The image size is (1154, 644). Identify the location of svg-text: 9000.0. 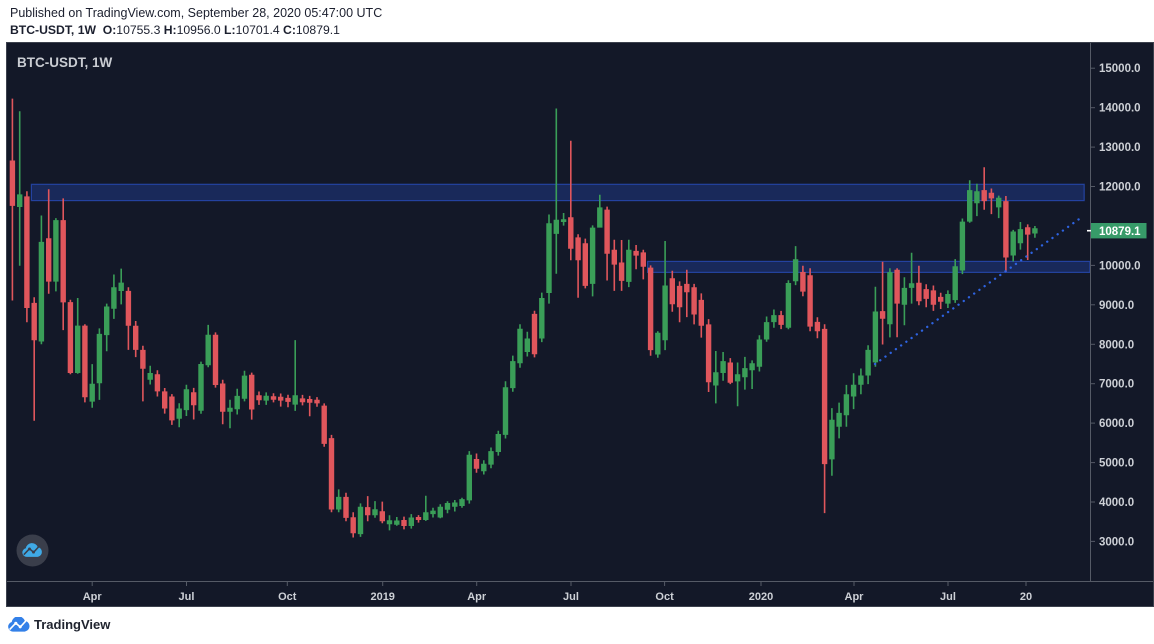
(1116, 306).